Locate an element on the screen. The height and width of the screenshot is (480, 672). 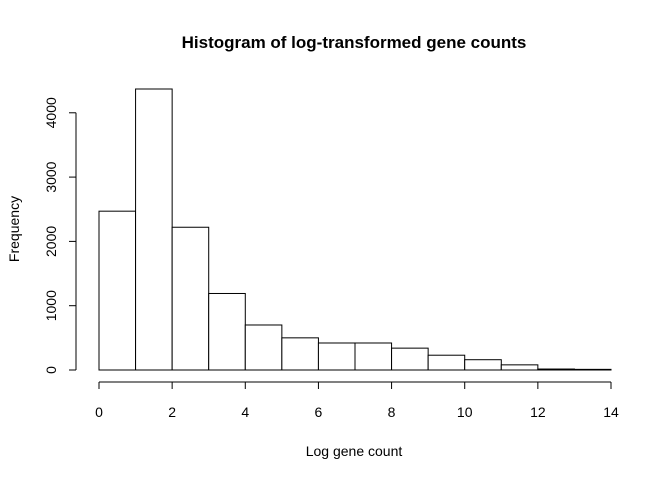
x-tick-label: 2 is located at coordinates (172, 412).